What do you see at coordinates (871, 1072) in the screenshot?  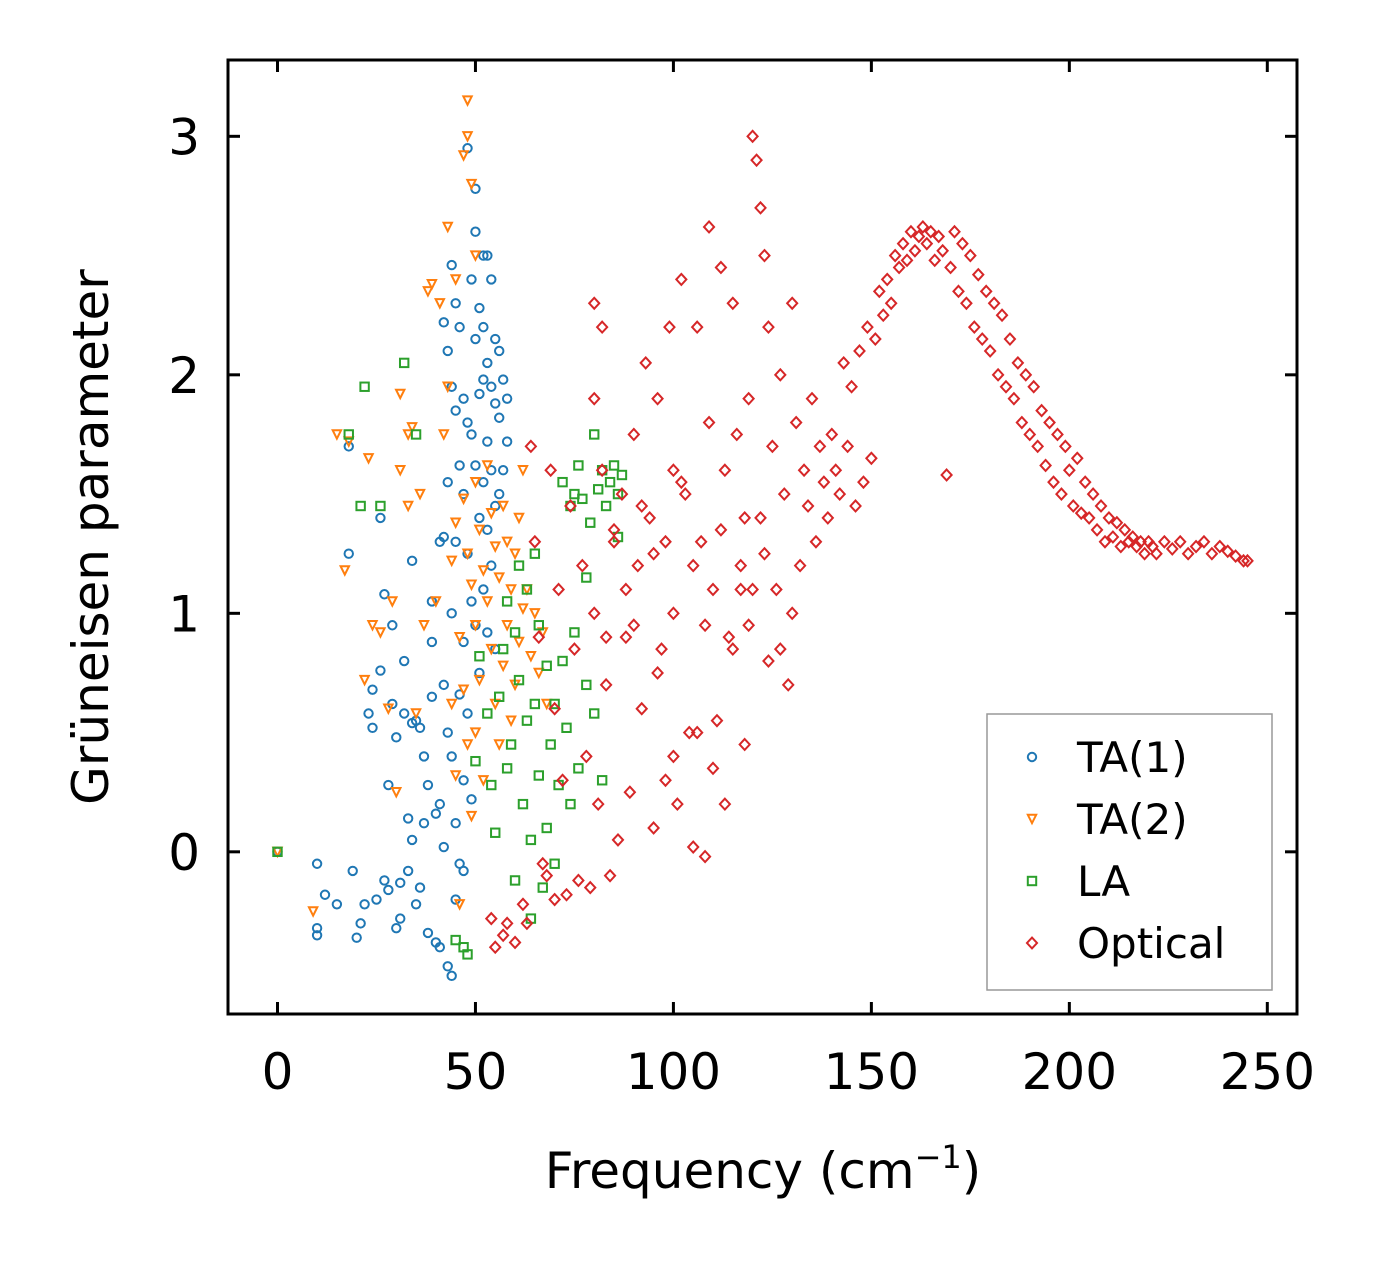 I see `x-tick-label: 150` at bounding box center [871, 1072].